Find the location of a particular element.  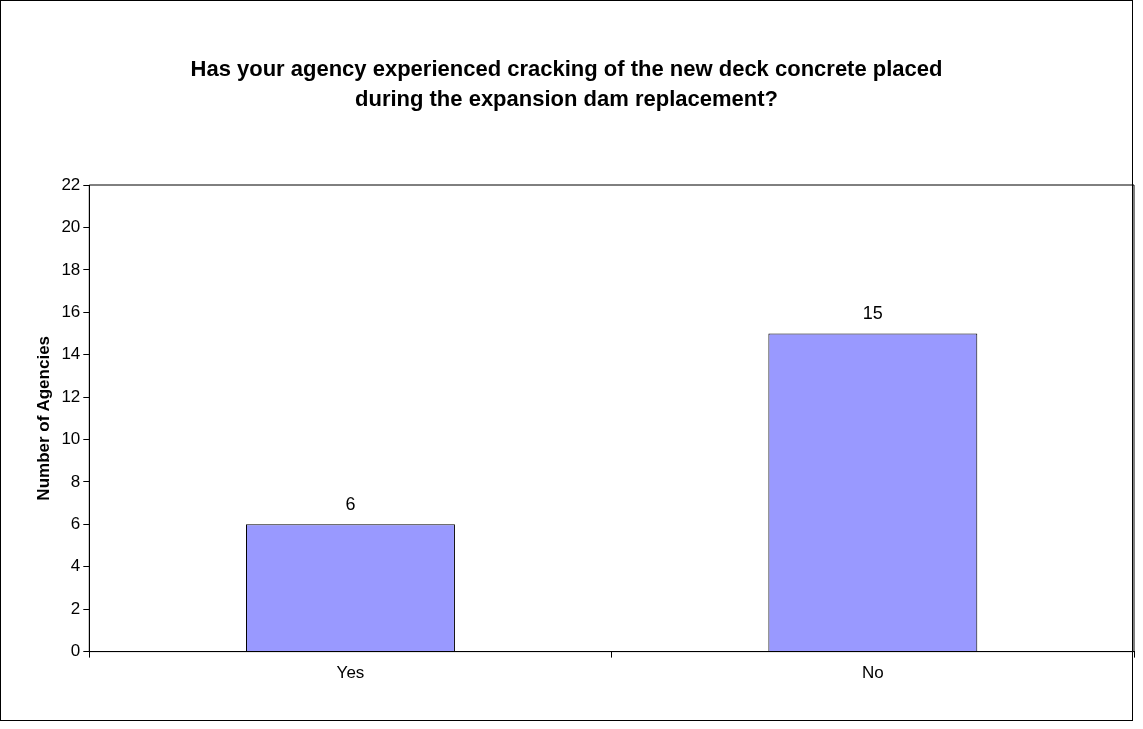

y-tick-label: 0 is located at coordinates (75, 651).